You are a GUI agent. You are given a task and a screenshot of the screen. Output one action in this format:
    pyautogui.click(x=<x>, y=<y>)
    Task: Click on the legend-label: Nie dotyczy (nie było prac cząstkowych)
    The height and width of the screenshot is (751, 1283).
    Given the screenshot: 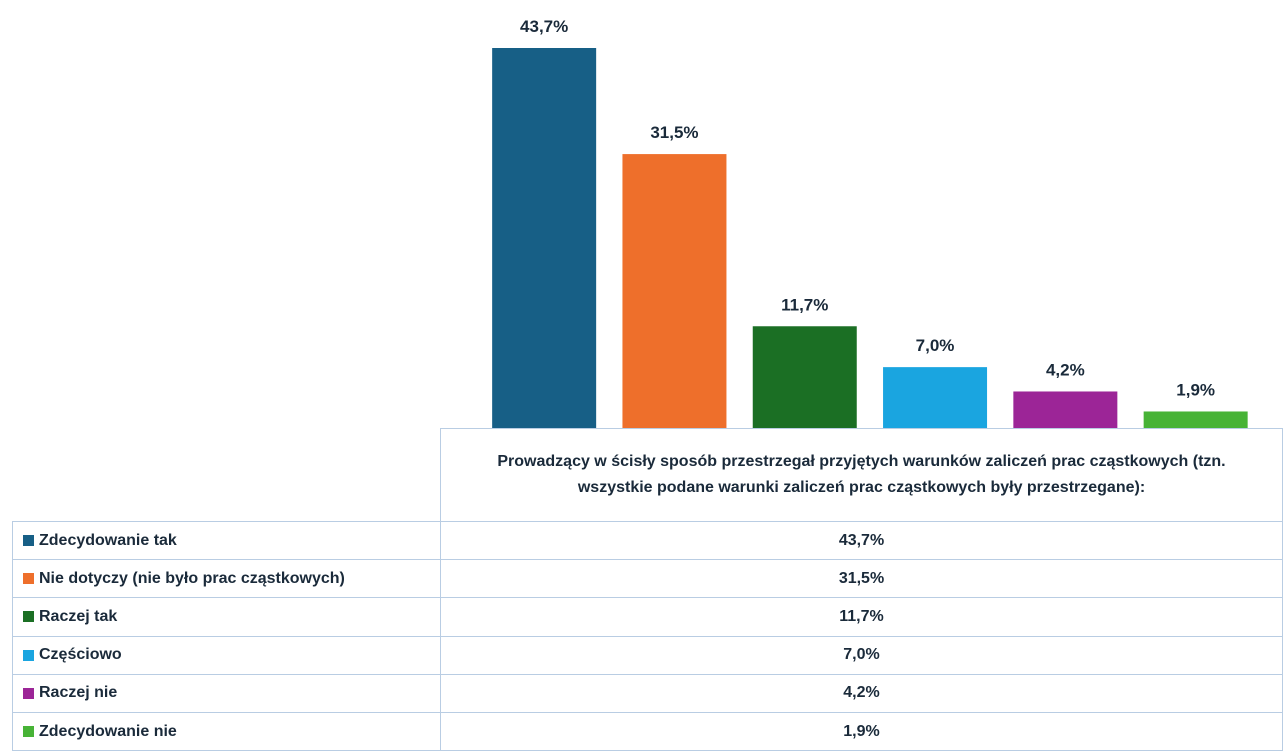 What is the action you would take?
    pyautogui.click(x=192, y=578)
    